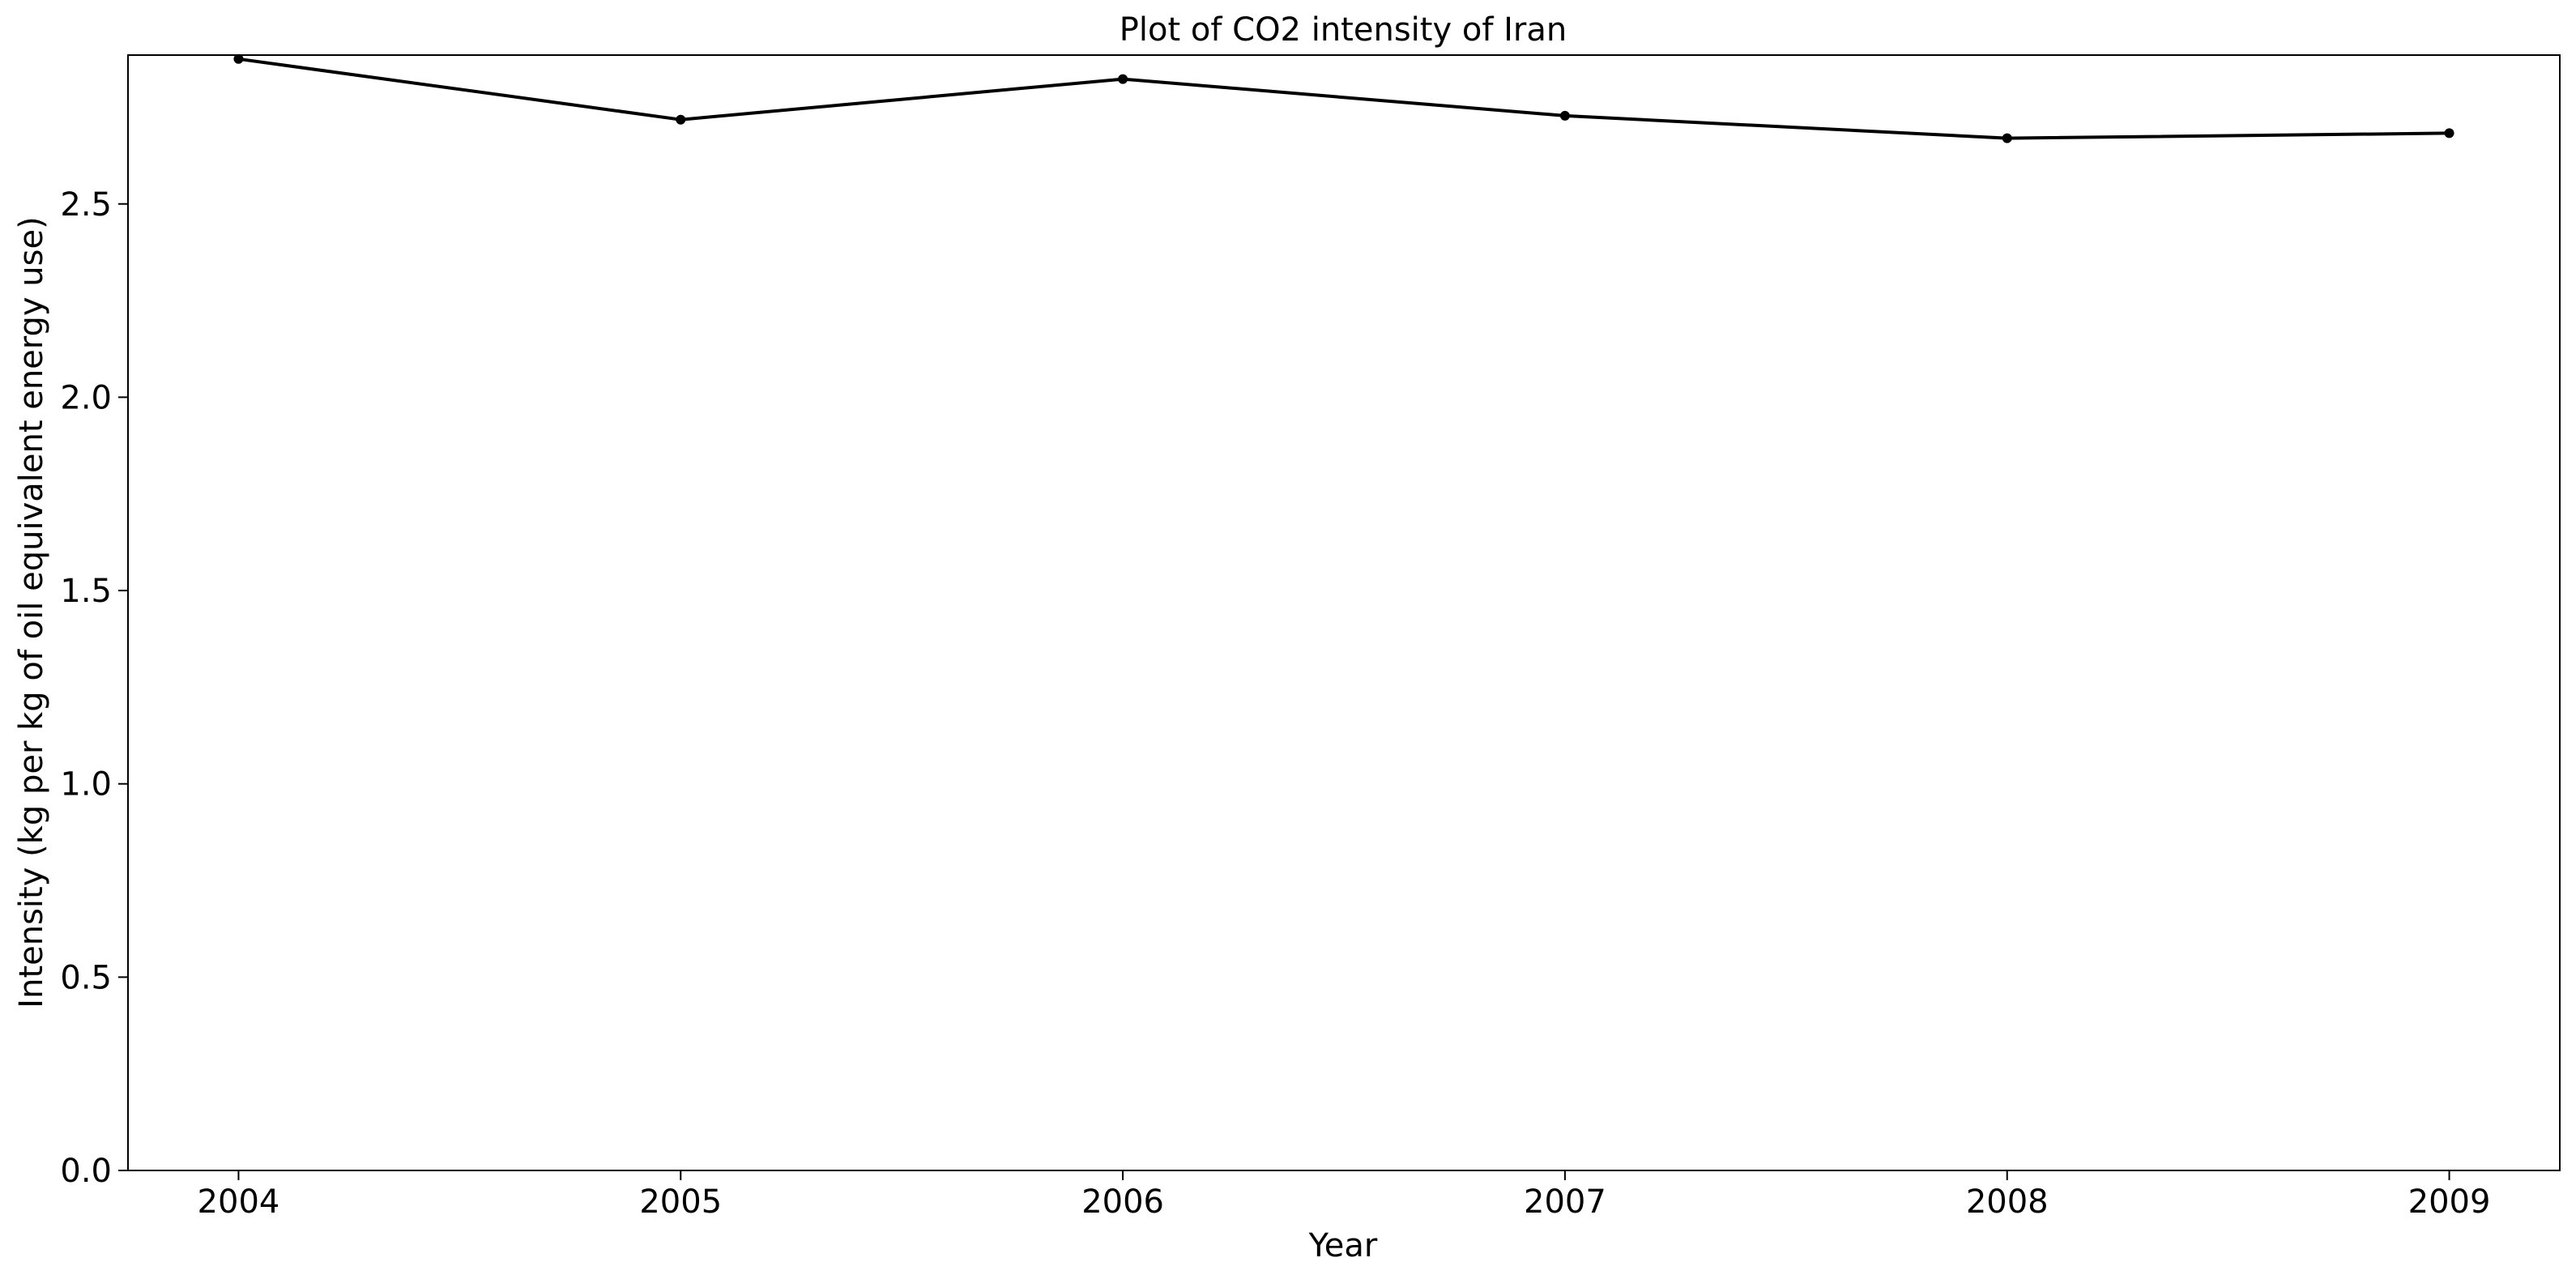  I want to click on y-tick-label: 1.5, so click(86, 591).